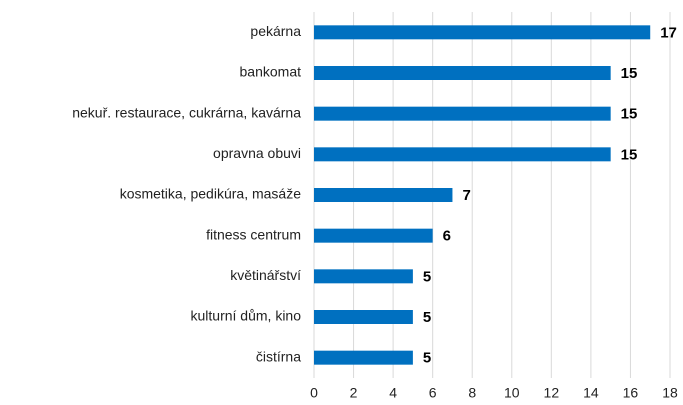  I want to click on x-tick-label: 6, so click(433, 393).